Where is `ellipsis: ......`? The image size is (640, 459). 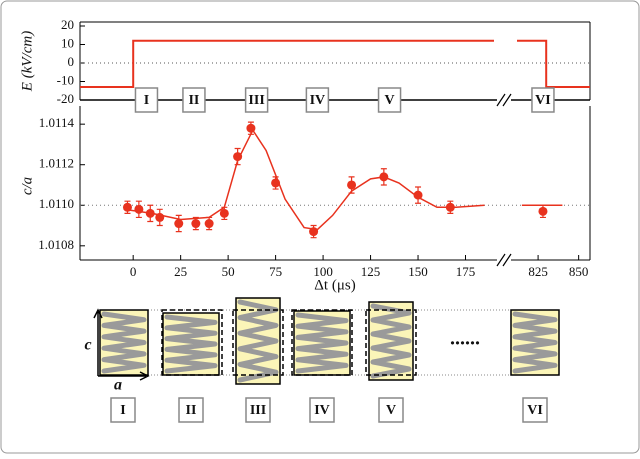 ellipsis: ...... is located at coordinates (465, 339).